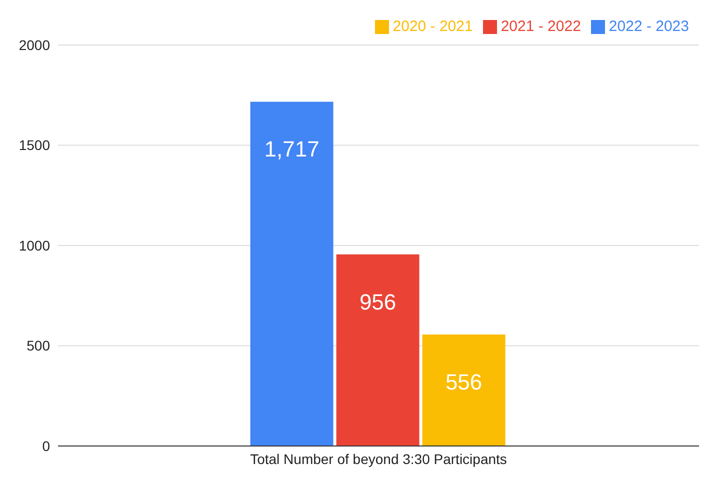  What do you see at coordinates (292, 149) in the screenshot?
I see `data-label: 1,717` at bounding box center [292, 149].